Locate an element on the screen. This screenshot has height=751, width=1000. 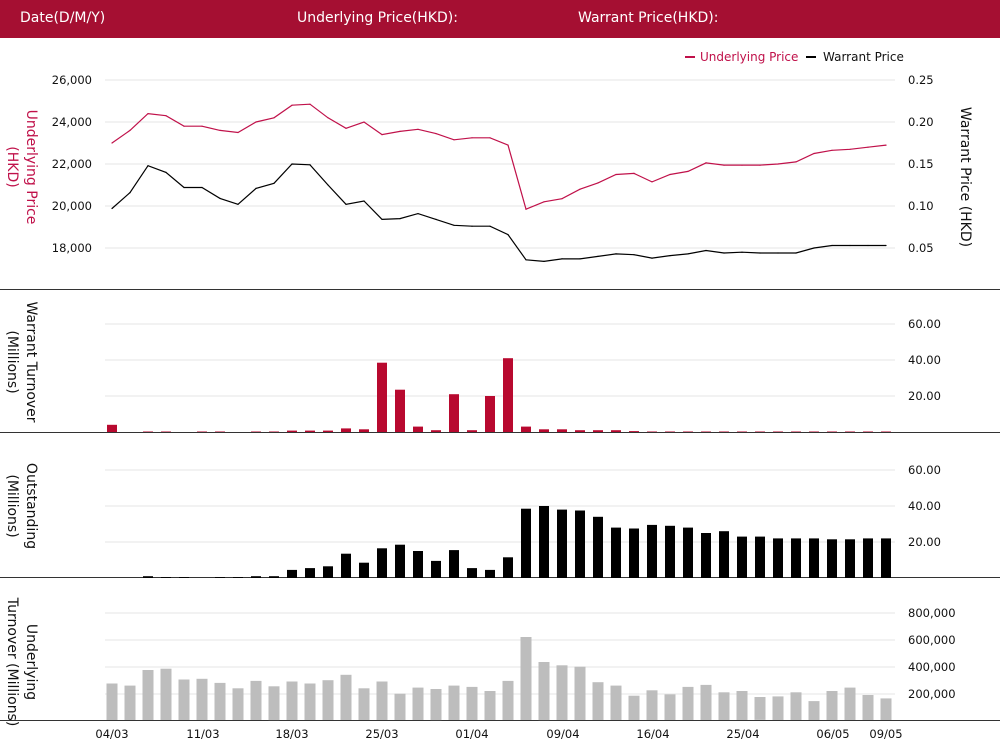
warrant-turnover-tick-label: 20.00 is located at coordinates (924, 396).